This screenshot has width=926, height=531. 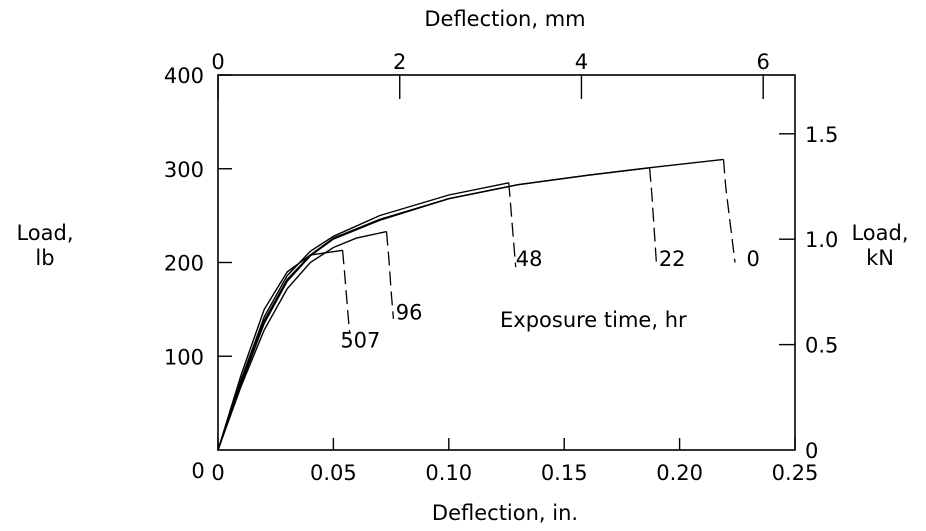 I want to click on bottom-axis-label: Deflection, in., so click(x=505, y=513).